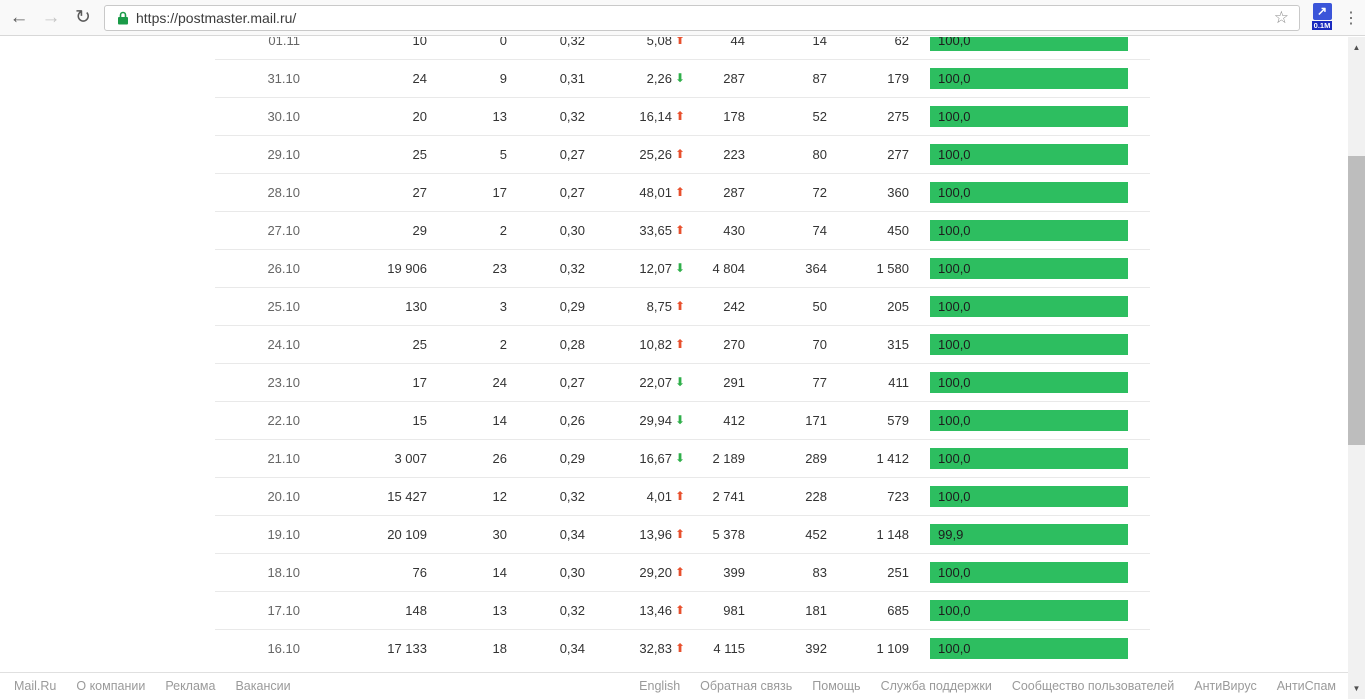 The height and width of the screenshot is (699, 1365). I want to click on scrollbar-thumb, so click(1356, 300).